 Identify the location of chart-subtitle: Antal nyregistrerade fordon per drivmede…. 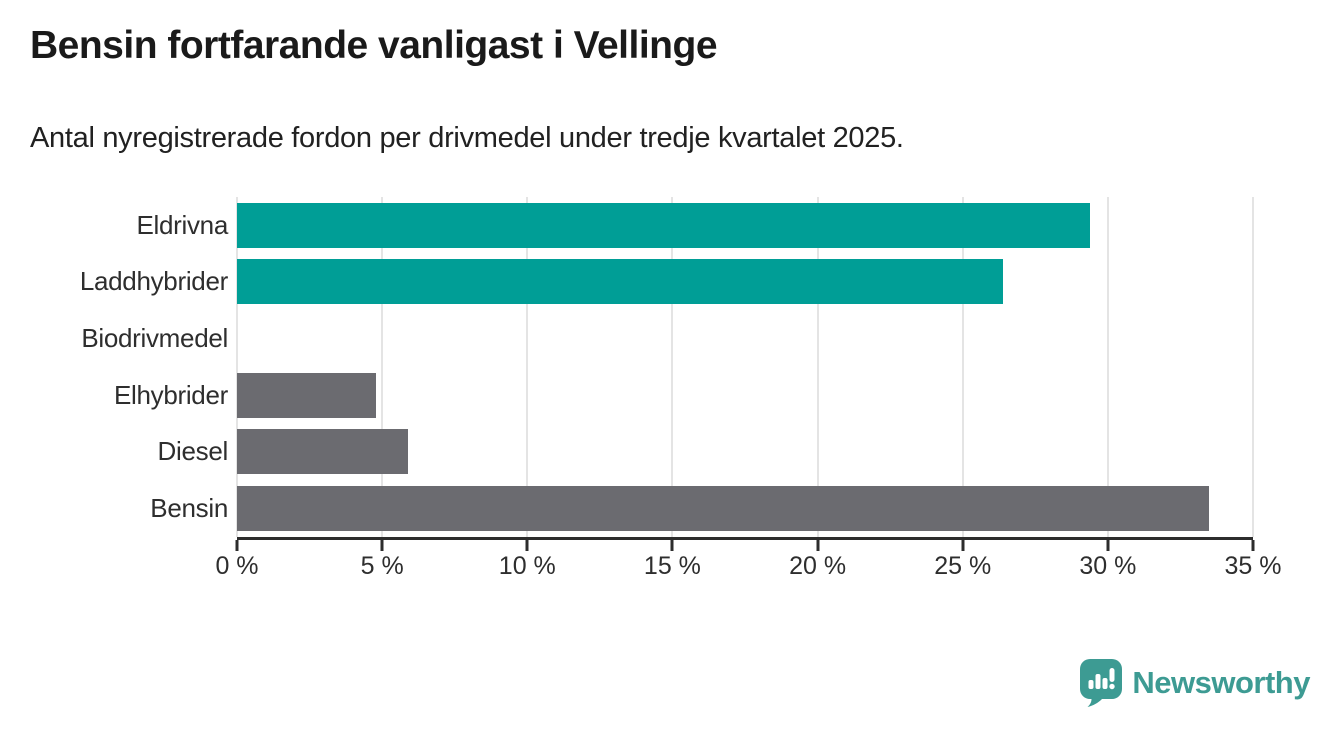
(467, 138).